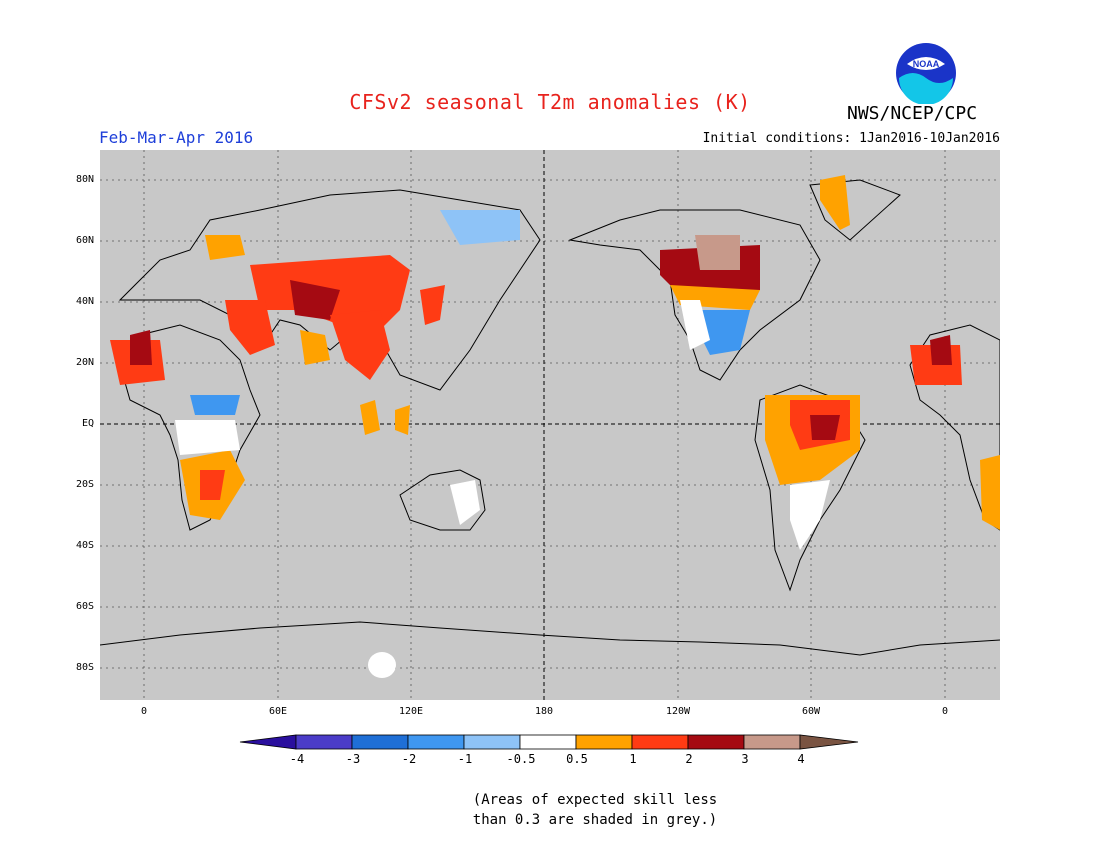 The image size is (1100, 850). Describe the element at coordinates (84, 484) in the screenshot. I see `lat-label: 20S` at that location.